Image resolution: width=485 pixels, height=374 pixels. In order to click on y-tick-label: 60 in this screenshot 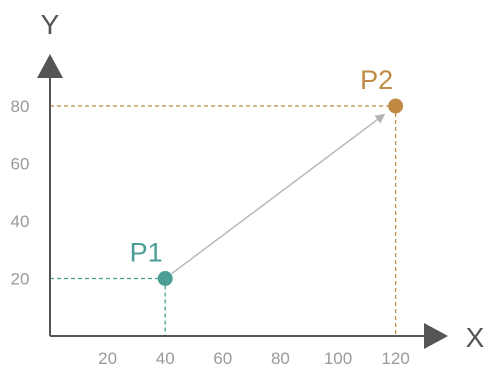, I will do `click(20, 164)`.